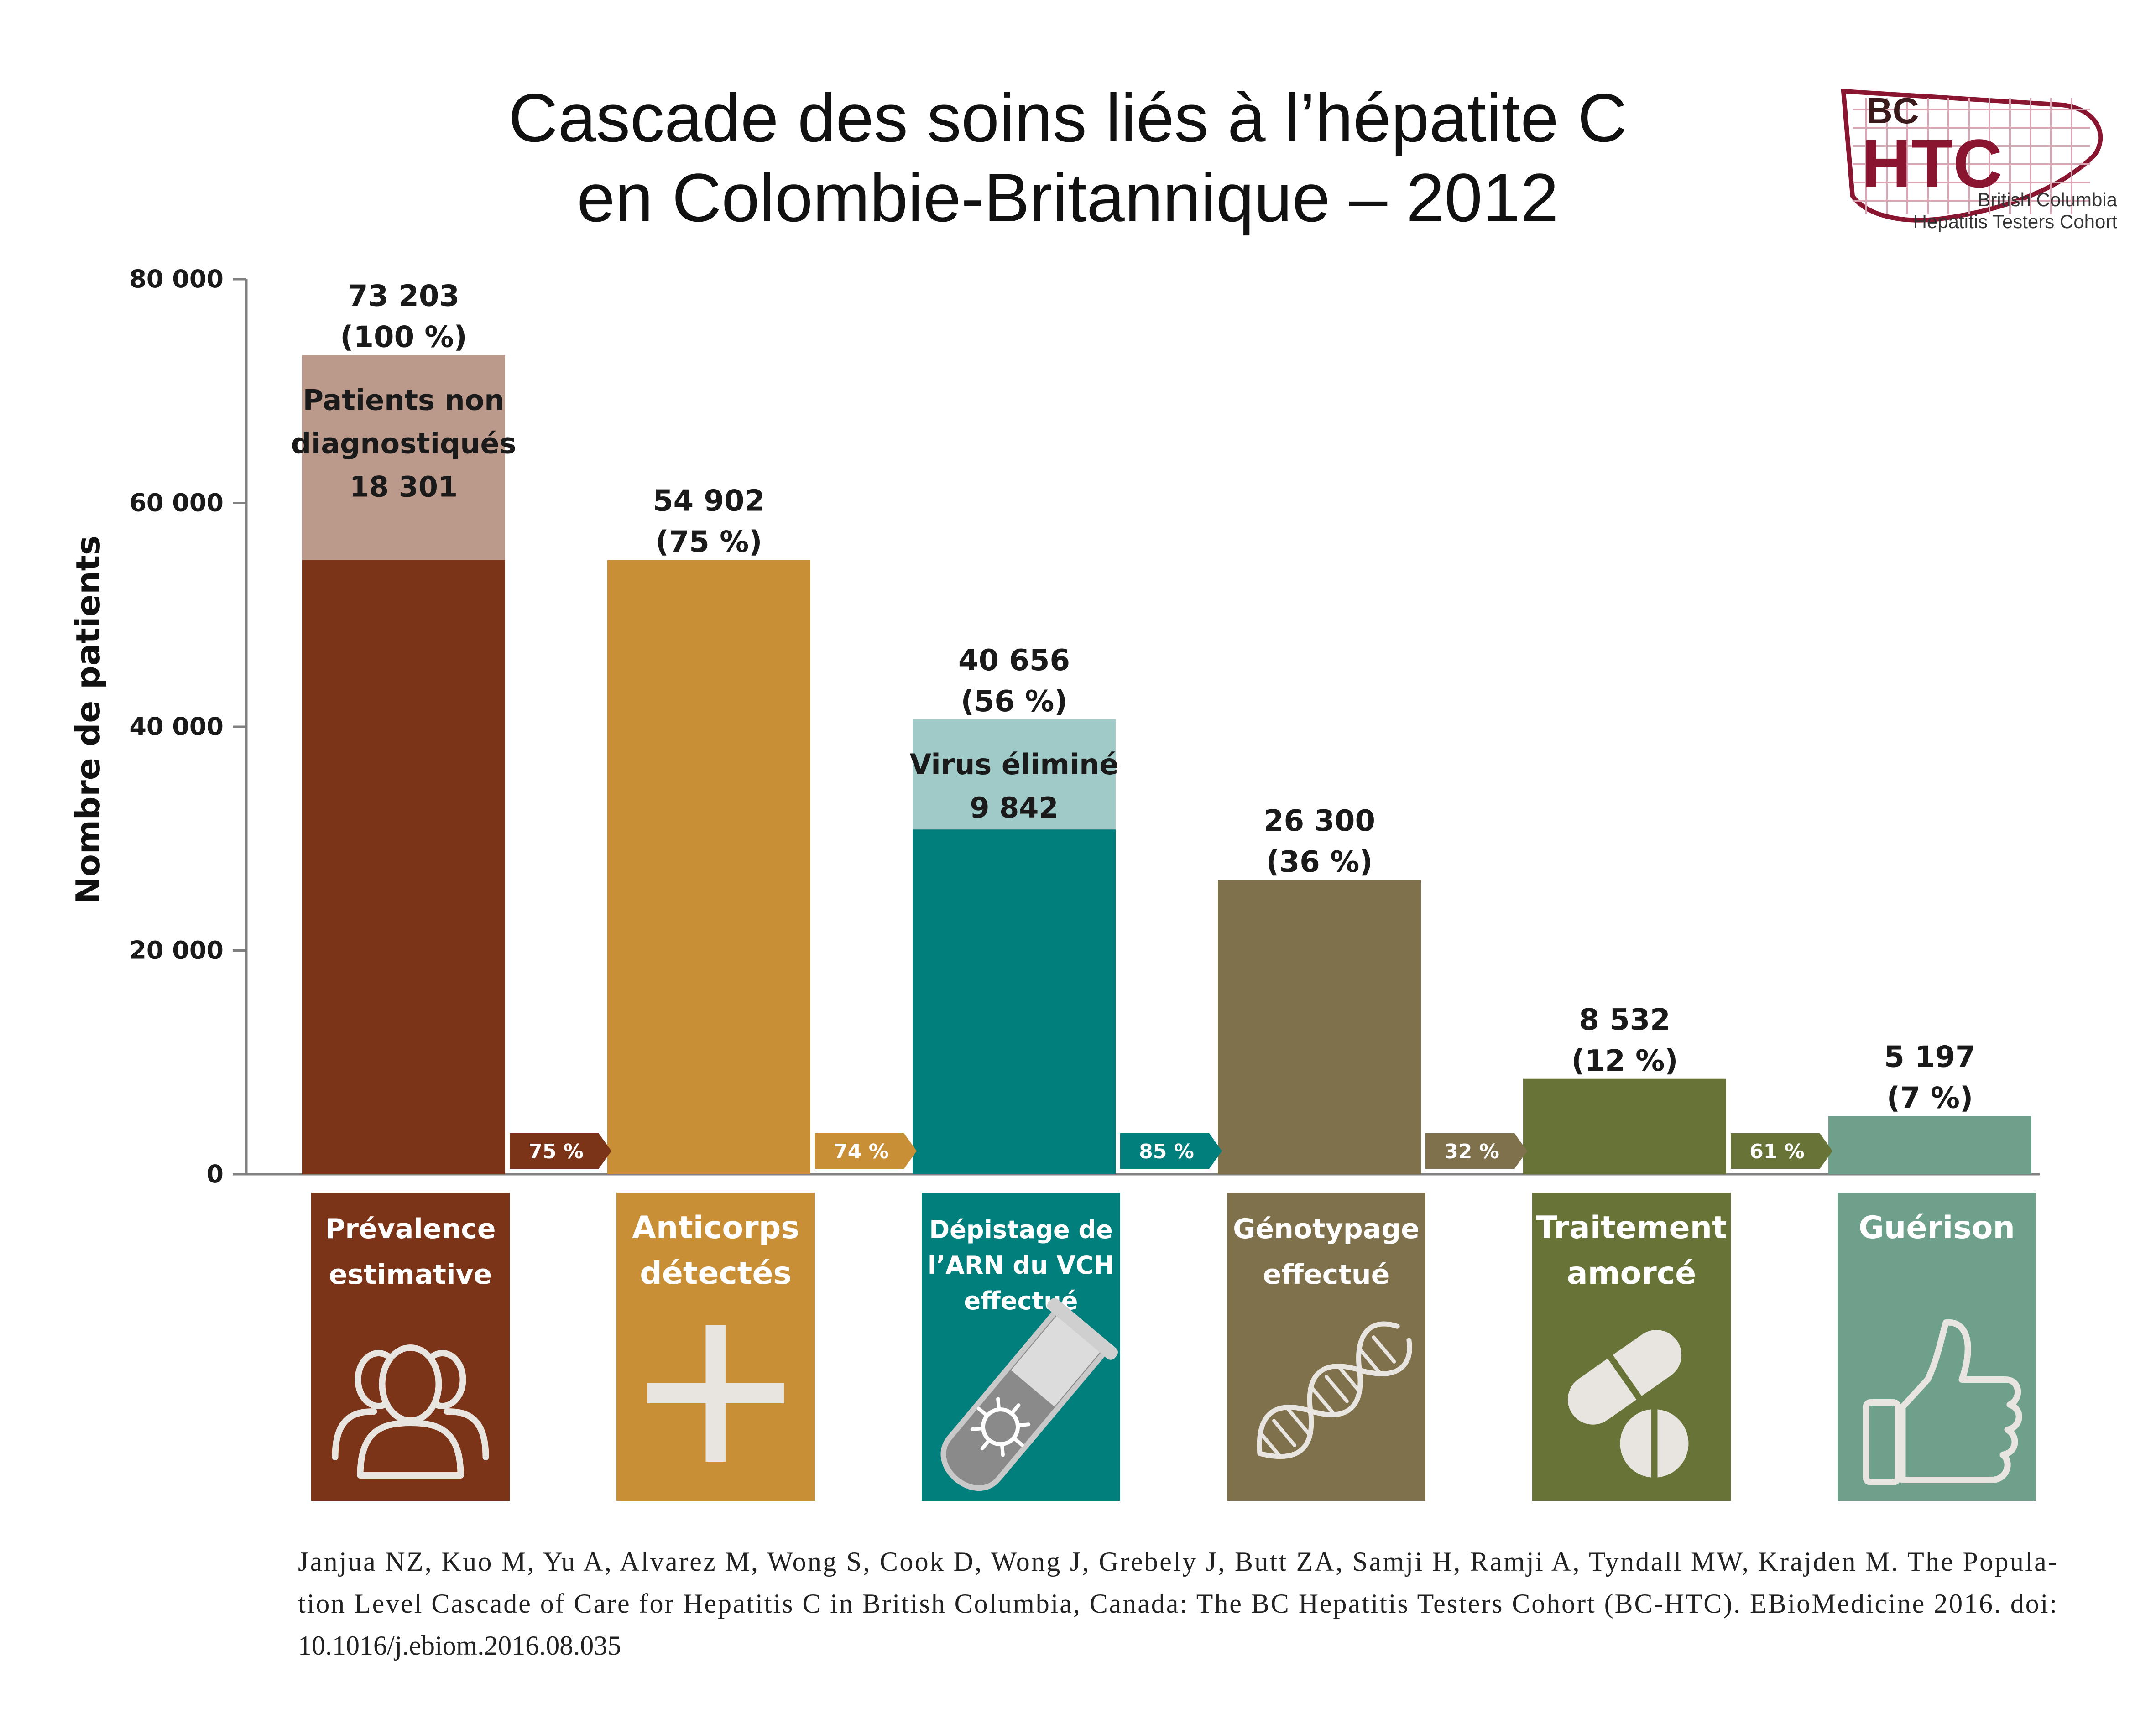  What do you see at coordinates (403, 337) in the screenshot?
I see `bar-percent-label: (100 %)` at bounding box center [403, 337].